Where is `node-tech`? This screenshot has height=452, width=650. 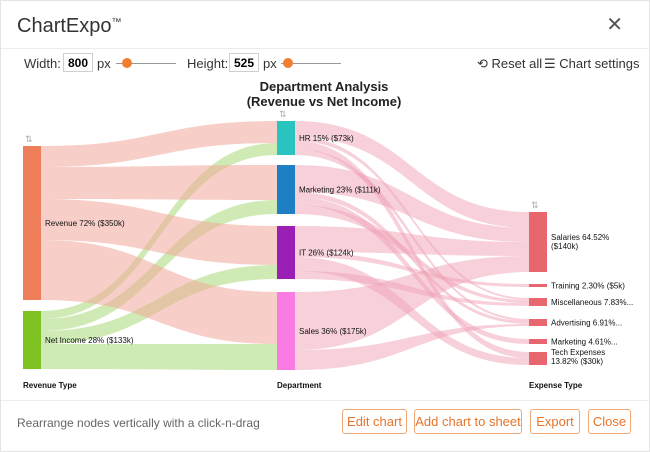 node-tech is located at coordinates (538, 358).